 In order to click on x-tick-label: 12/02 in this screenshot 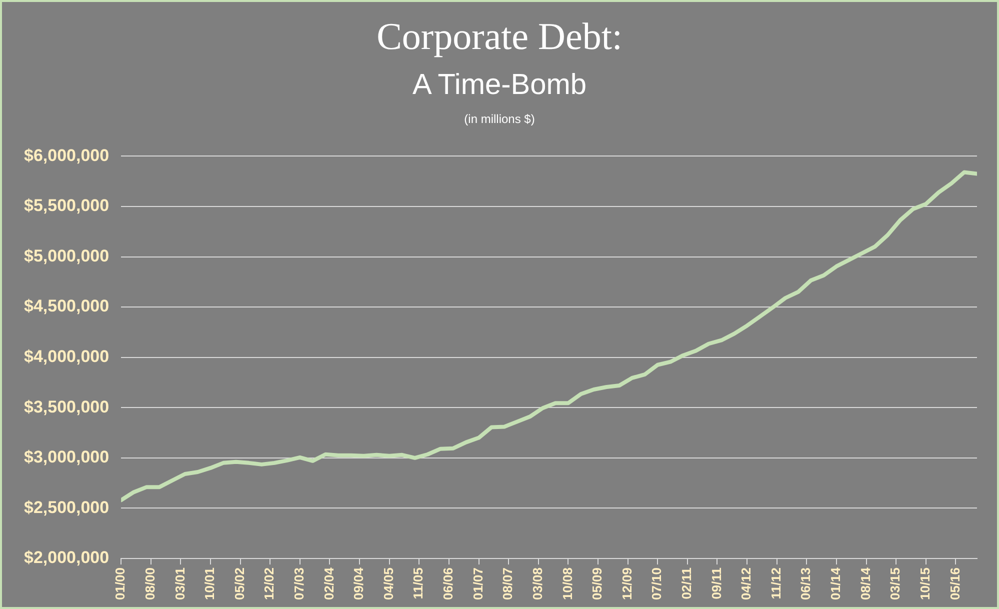, I will do `click(269, 583)`.